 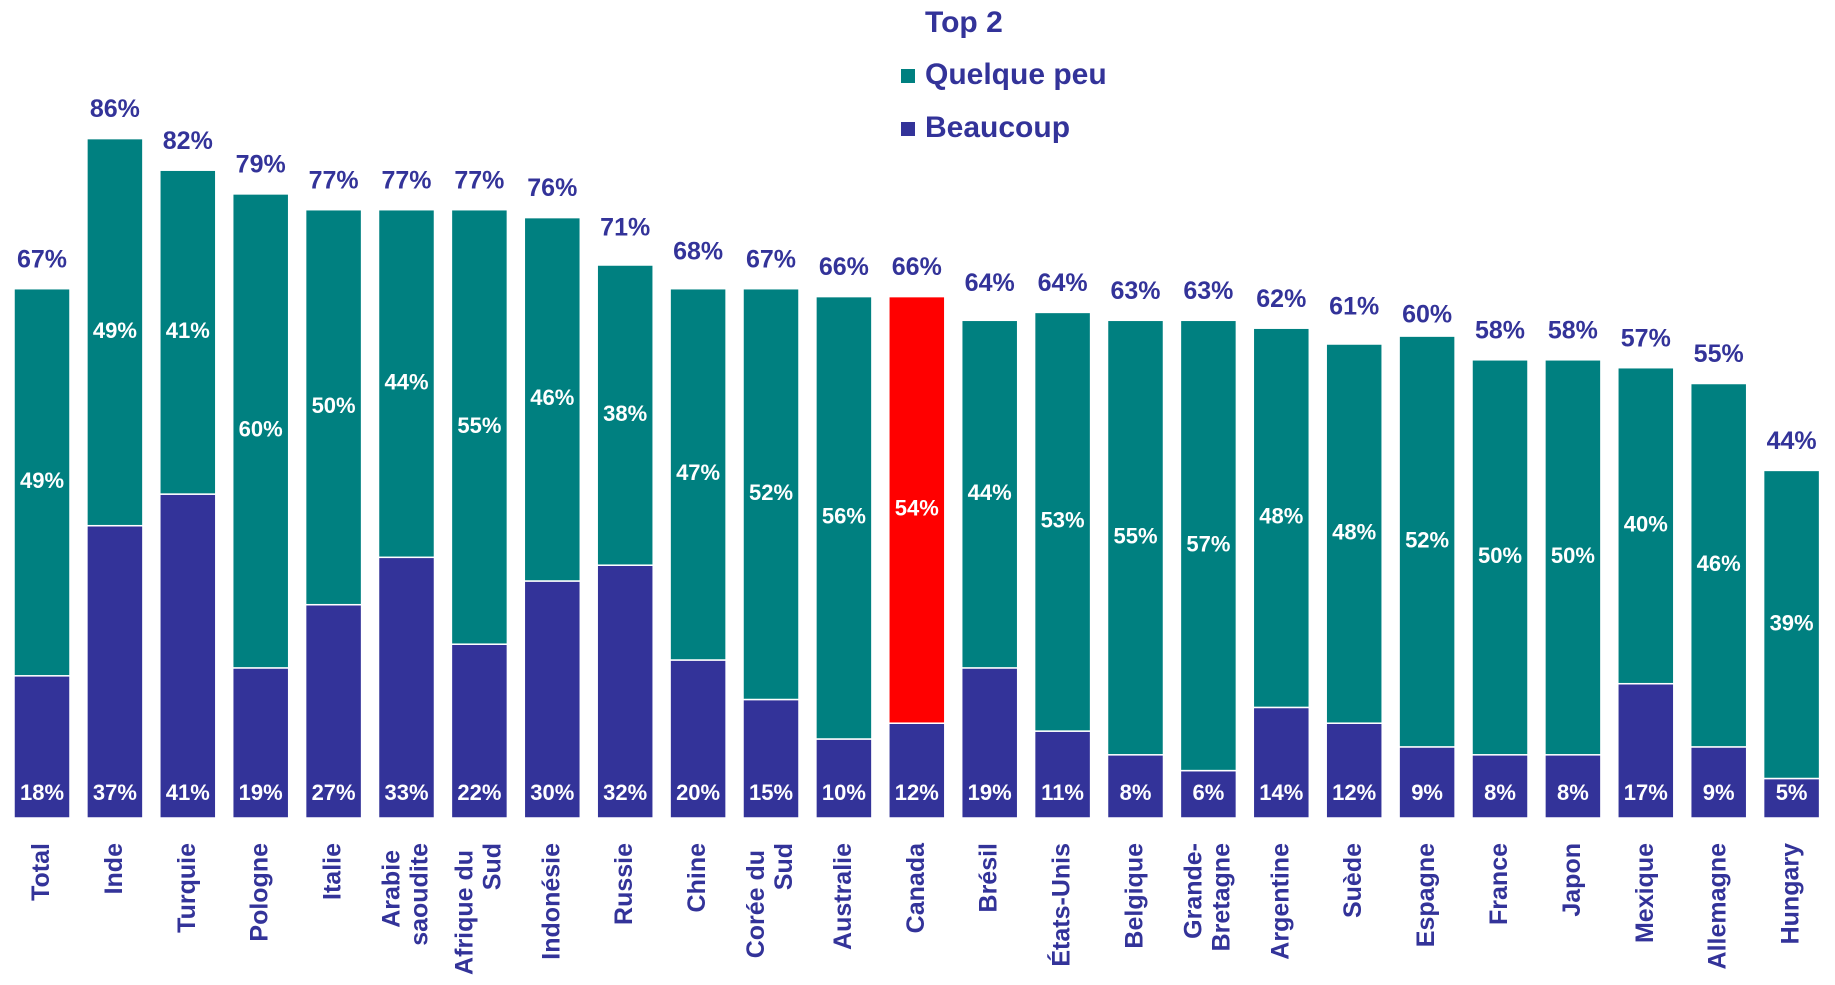 What do you see at coordinates (1281, 792) in the screenshot?
I see `value-label: 14%` at bounding box center [1281, 792].